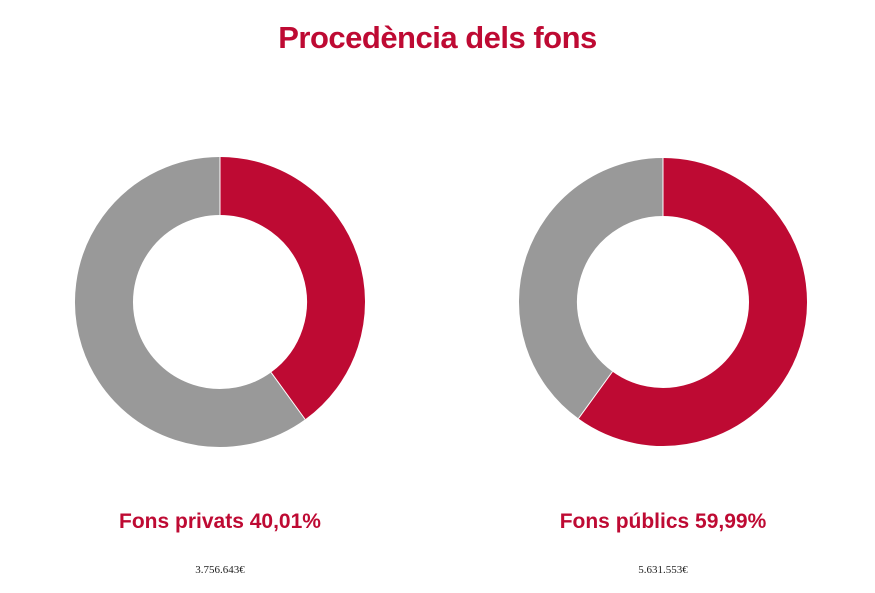  I want to click on private-funds-amount: 3.756.643€, so click(220, 570).